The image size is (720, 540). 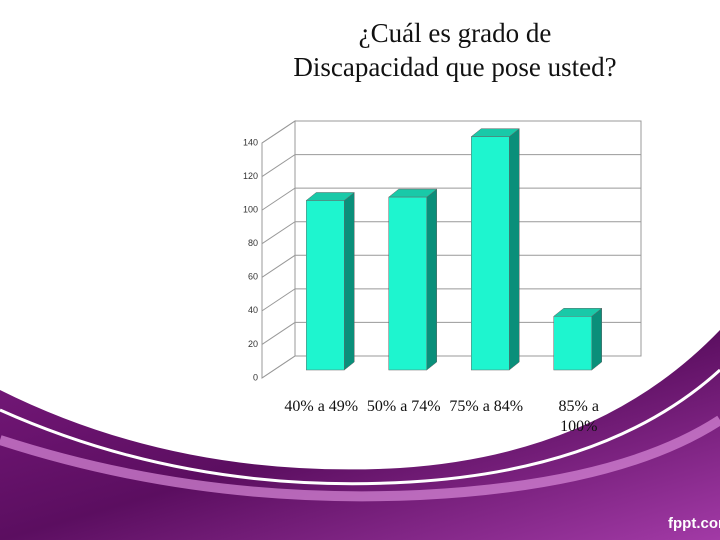 I want to click on y-tick-label: 100, so click(x=250, y=210).